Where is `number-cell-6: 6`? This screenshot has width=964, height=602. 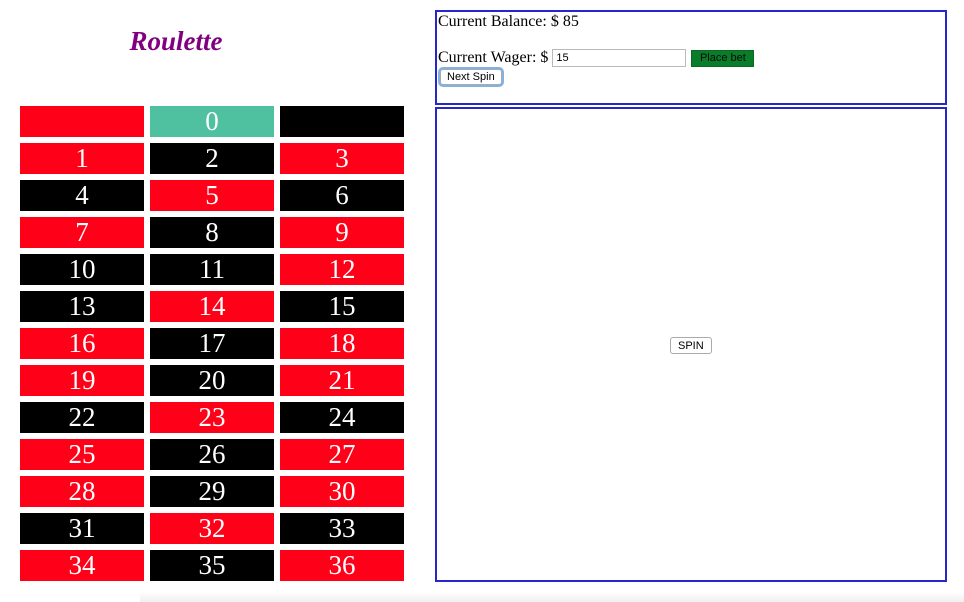 number-cell-6: 6 is located at coordinates (342, 195).